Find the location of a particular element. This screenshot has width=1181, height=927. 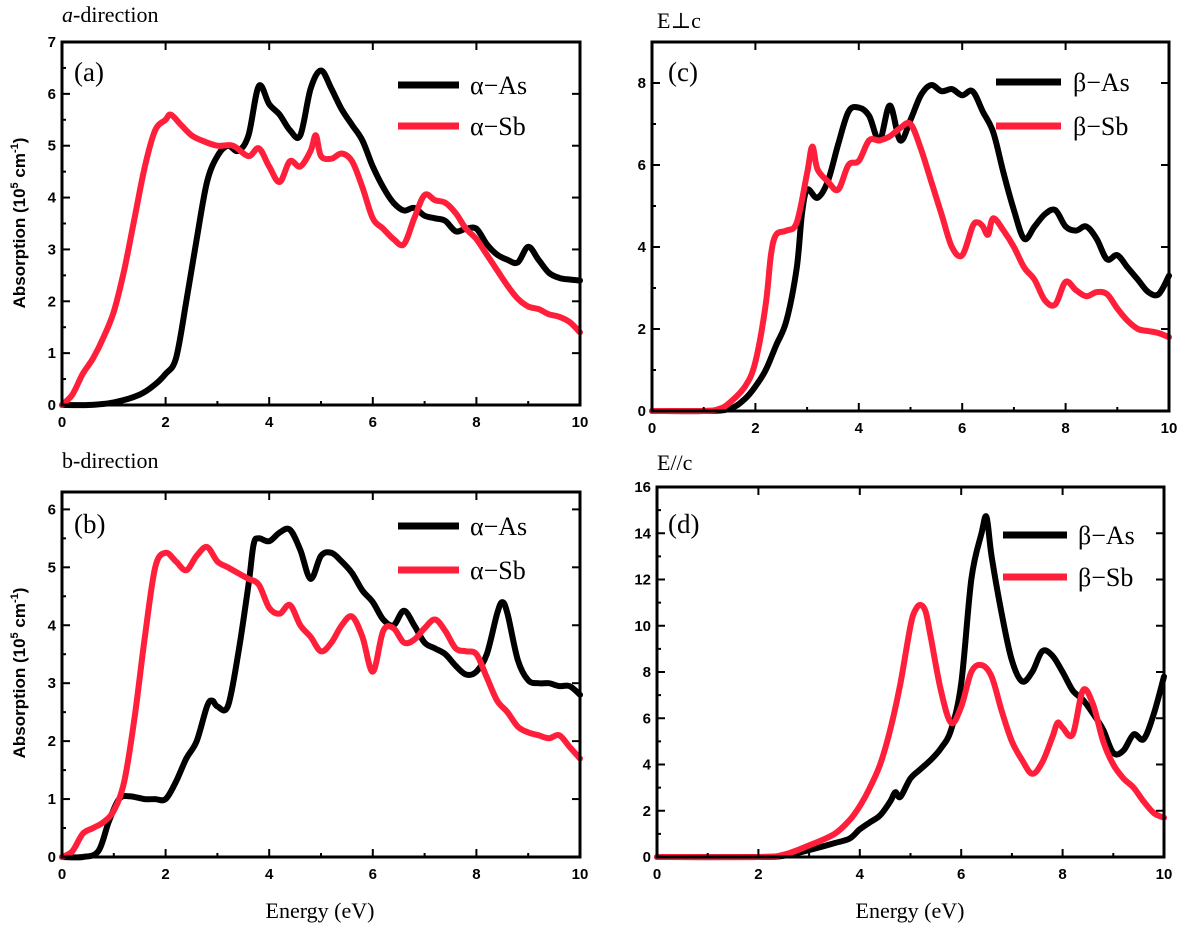

panel-b-label: (b) is located at coordinates (89, 524).